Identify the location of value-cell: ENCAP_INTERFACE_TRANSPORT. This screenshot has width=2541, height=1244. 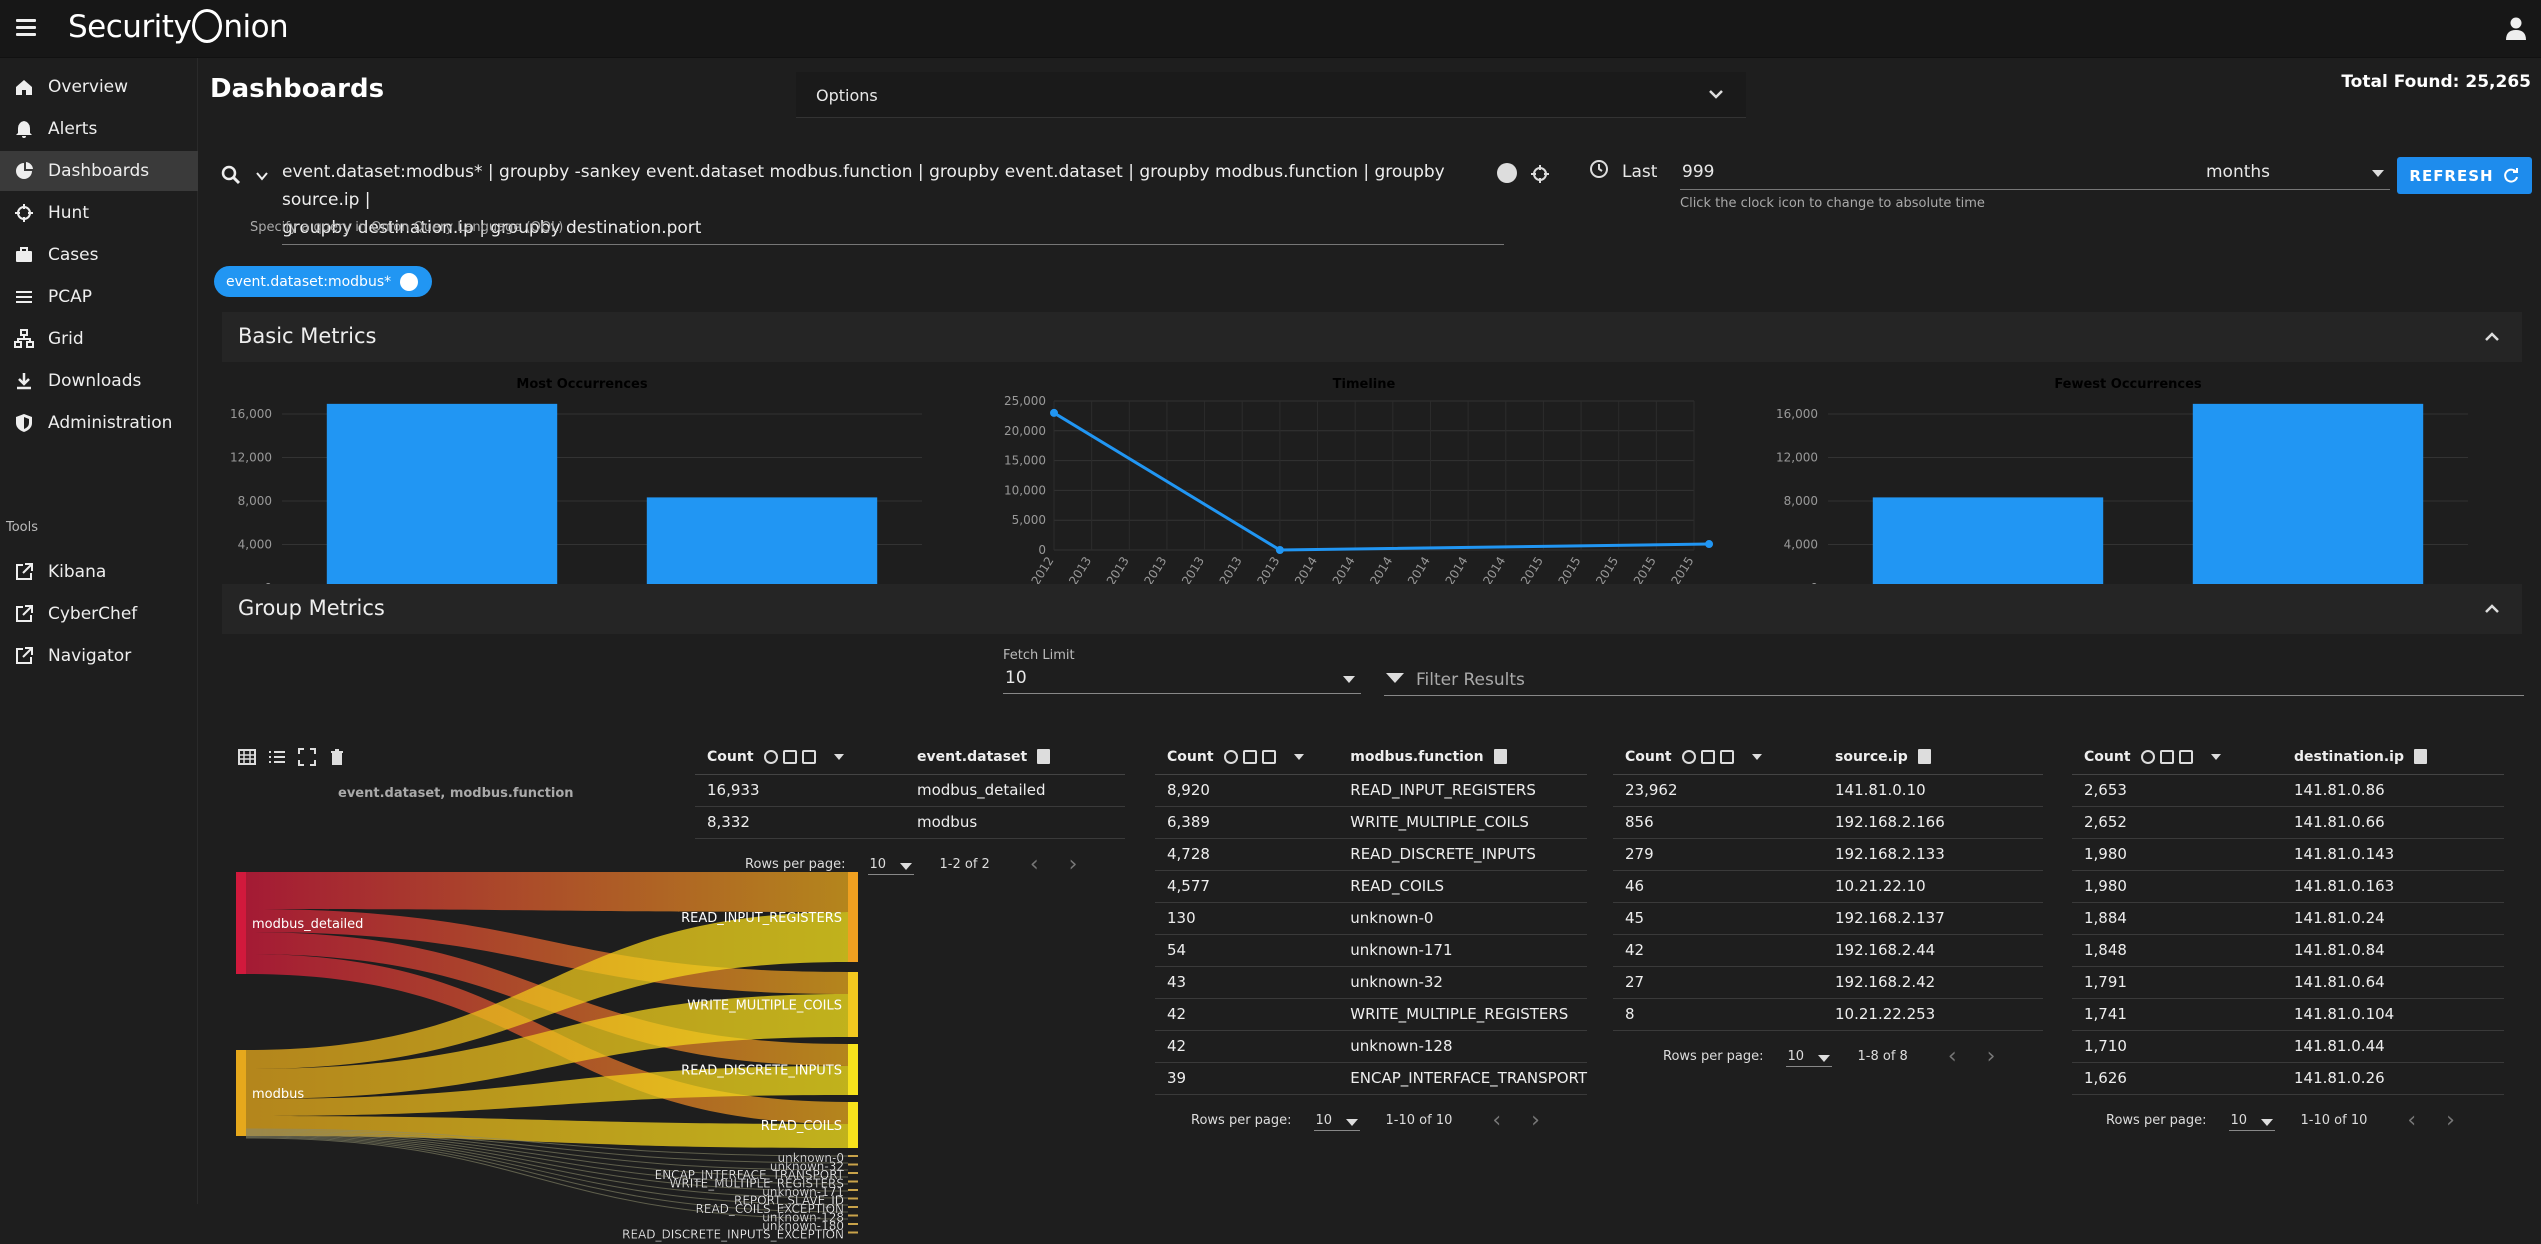
(1462, 1078).